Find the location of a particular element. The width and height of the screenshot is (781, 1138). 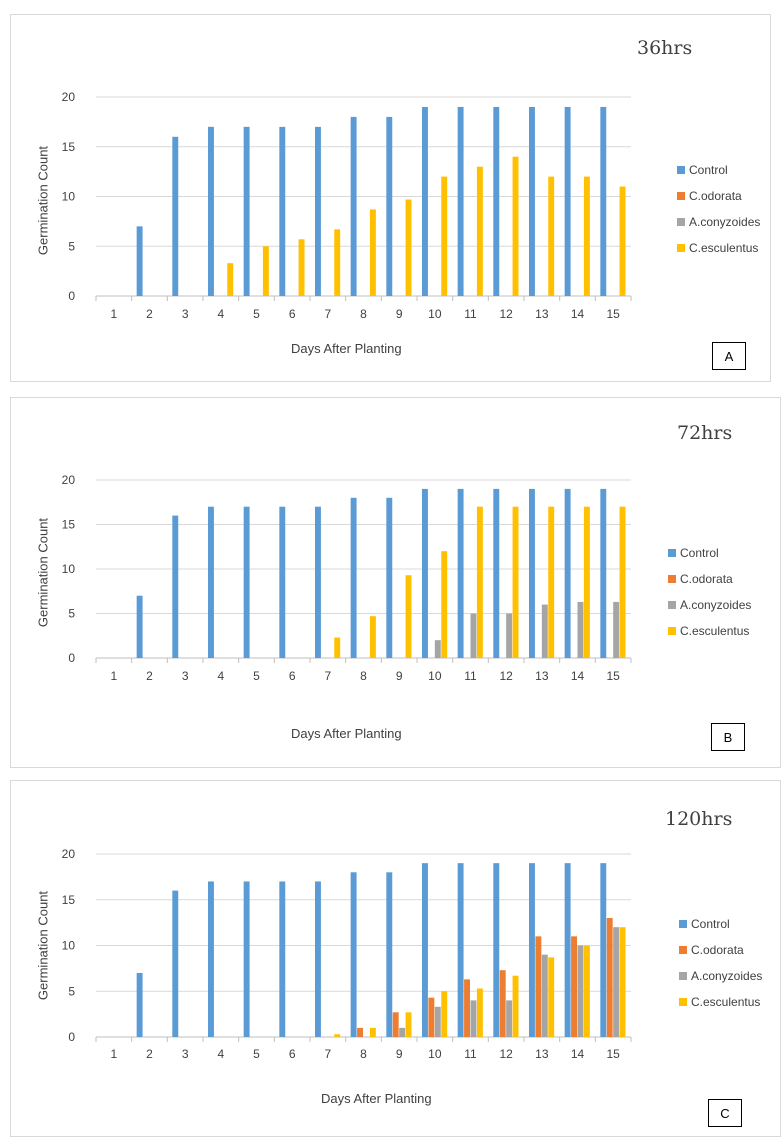

x-tick-label: 1 is located at coordinates (113, 314).